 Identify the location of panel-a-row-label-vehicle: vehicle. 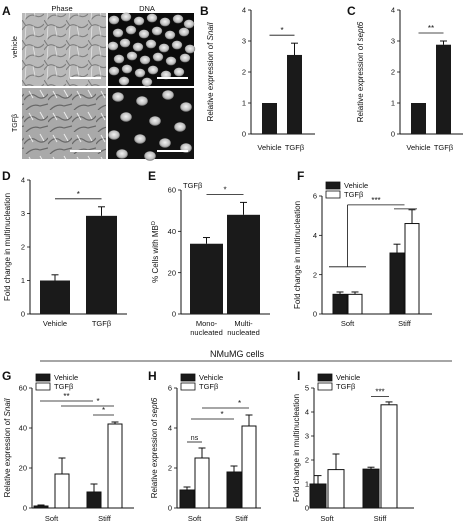
(15, 47).